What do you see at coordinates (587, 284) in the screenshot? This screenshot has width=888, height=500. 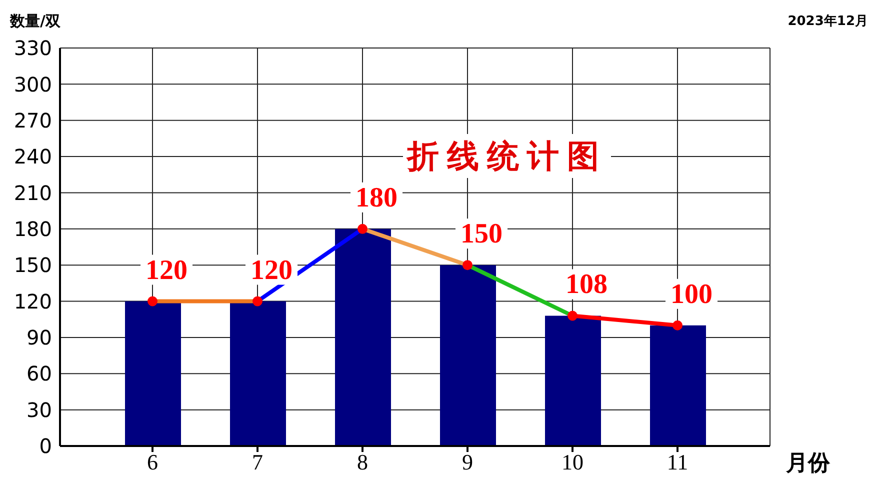 I see `data-label: 108` at bounding box center [587, 284].